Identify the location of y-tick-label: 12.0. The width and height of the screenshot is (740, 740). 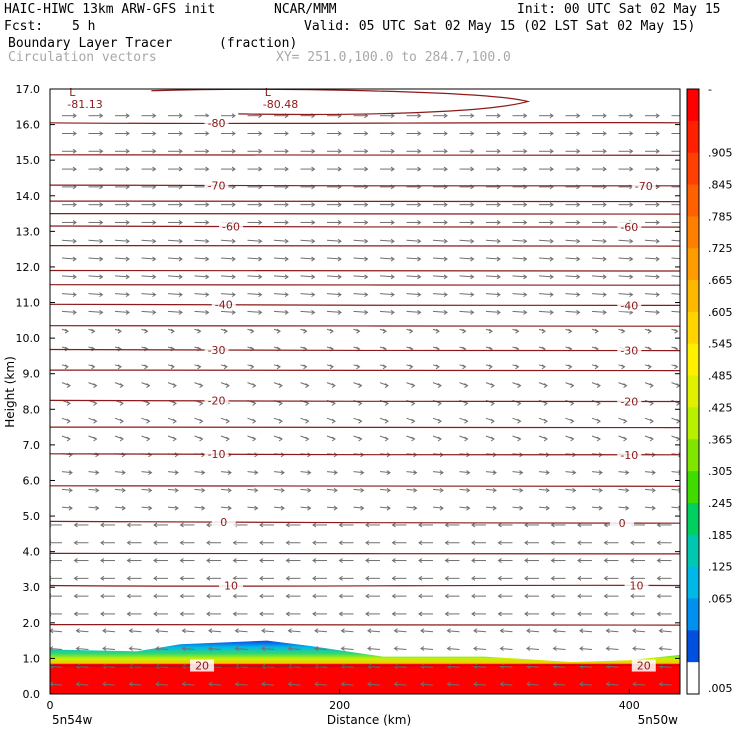
(28, 267).